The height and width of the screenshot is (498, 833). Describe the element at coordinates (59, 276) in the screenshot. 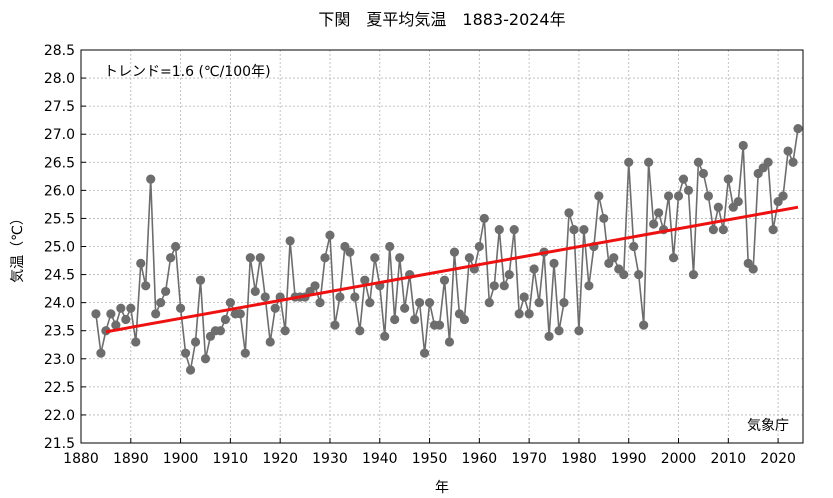

I see `y-tick-label: 24.5` at that location.